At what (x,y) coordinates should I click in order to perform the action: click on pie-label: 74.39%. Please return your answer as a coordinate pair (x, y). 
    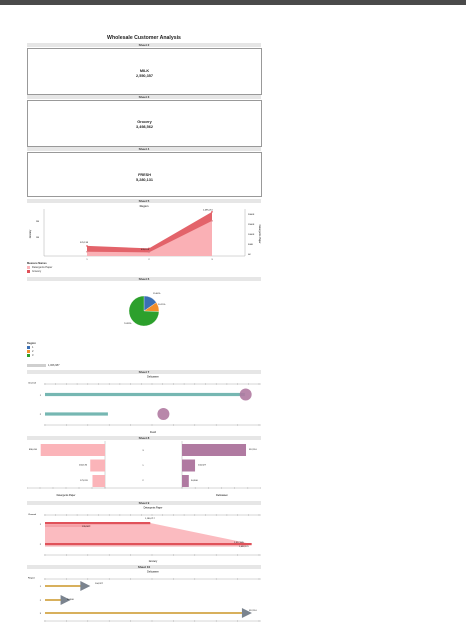
    Looking at the image, I should click on (127, 324).